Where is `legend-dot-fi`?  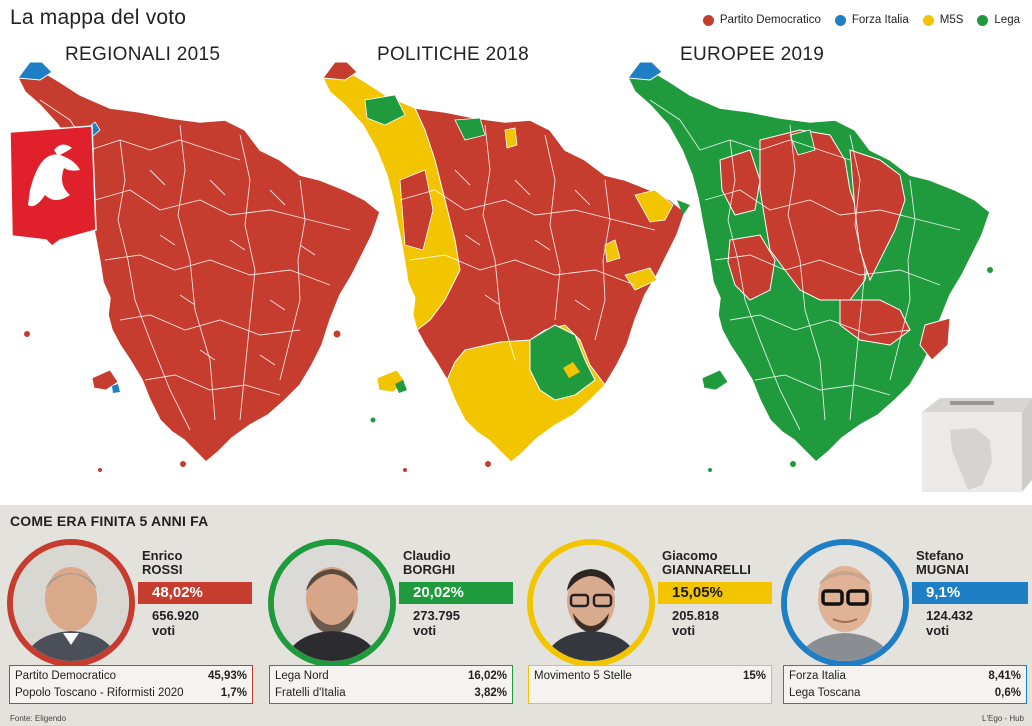
legend-dot-fi is located at coordinates (840, 20).